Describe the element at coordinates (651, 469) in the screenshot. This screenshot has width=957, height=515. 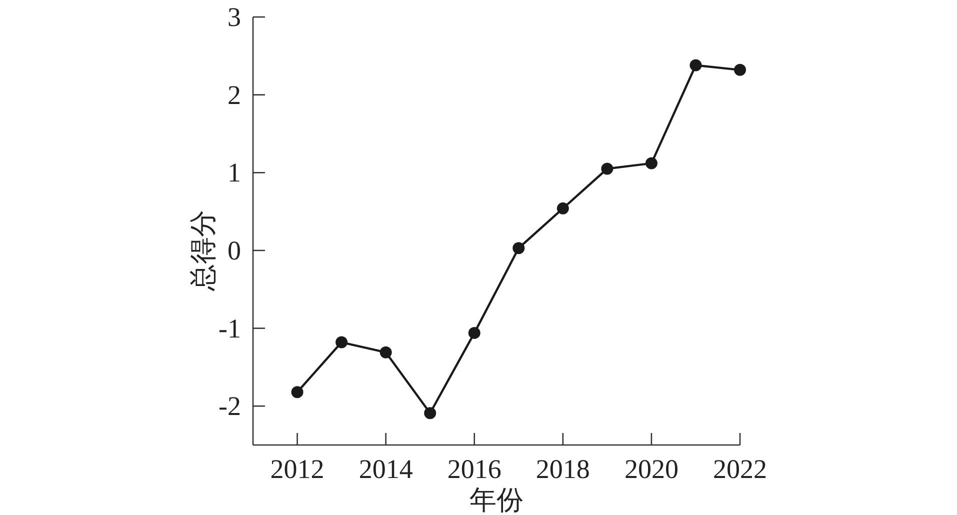
I see `x-tick-label: 2020` at that location.